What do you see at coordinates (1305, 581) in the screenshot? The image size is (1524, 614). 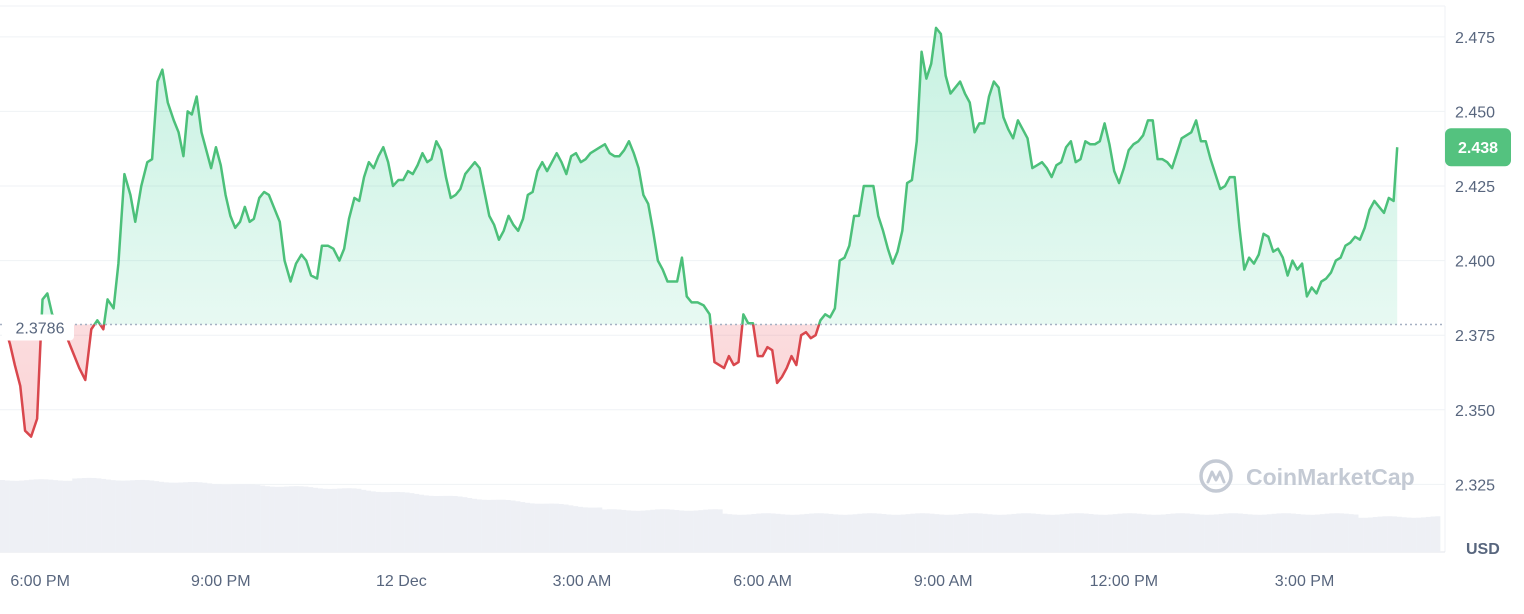 I see `x-tick-label: 3:00 PM` at bounding box center [1305, 581].